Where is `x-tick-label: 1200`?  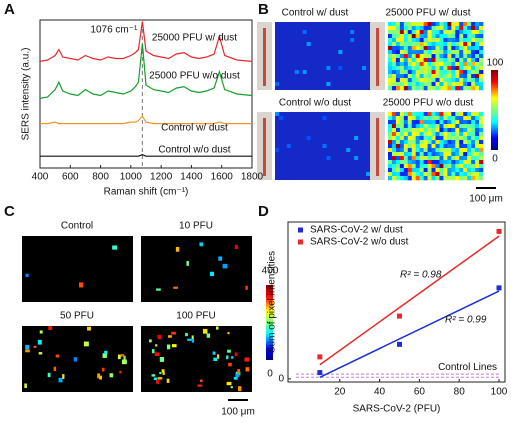
x-tick-label: 1200 is located at coordinates (161, 177).